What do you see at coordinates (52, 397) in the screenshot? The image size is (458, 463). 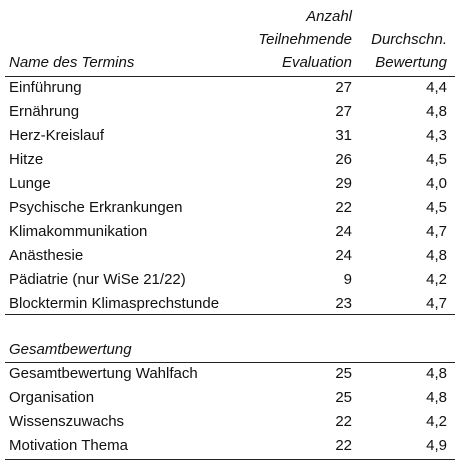 I see `row-name: Organisation` at bounding box center [52, 397].